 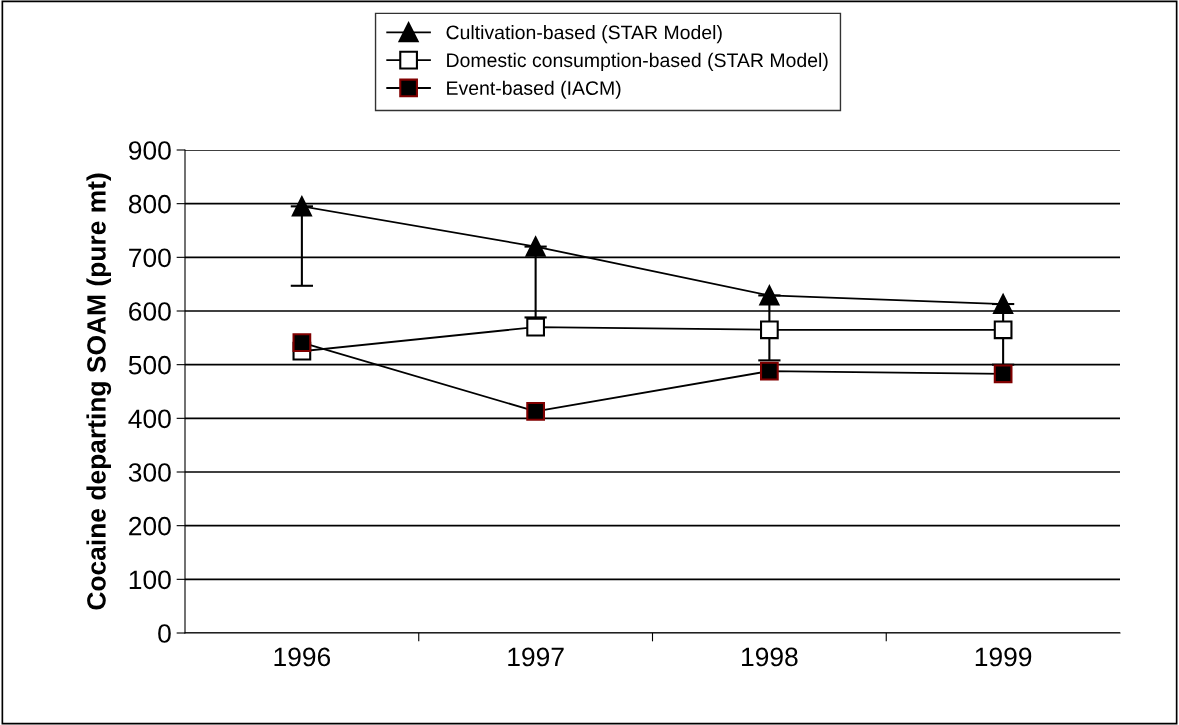 What do you see at coordinates (150, 150) in the screenshot?
I see `y-tick-label: 900` at bounding box center [150, 150].